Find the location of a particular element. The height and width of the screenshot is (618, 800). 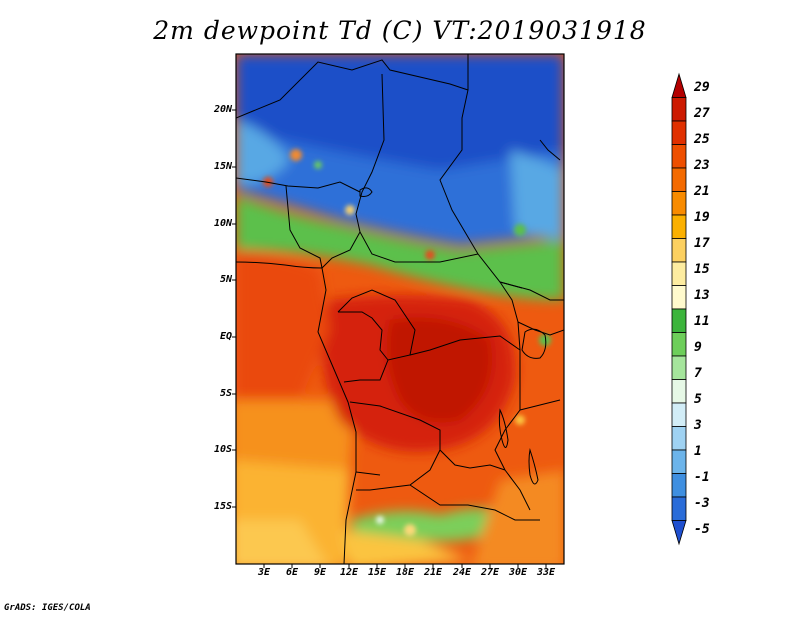

lon-label: 12E is located at coordinates (349, 572).